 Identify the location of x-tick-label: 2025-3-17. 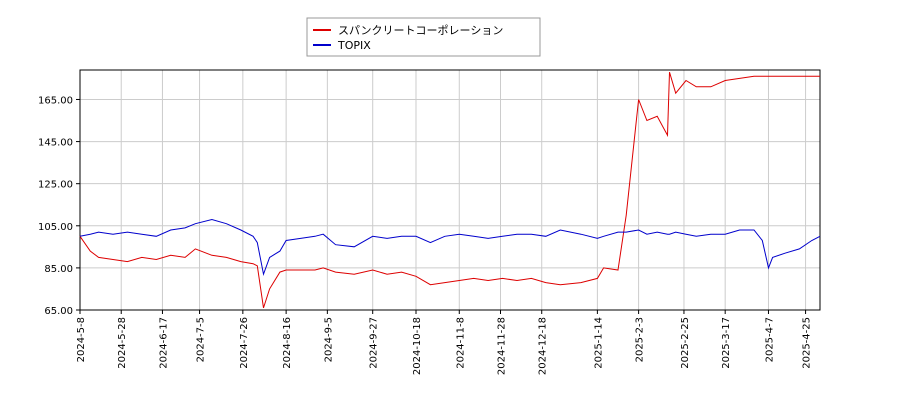
(726, 343).